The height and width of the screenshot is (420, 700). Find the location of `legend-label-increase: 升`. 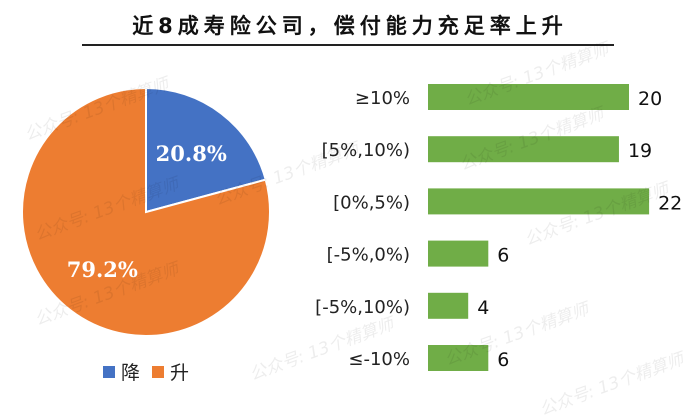

legend-label-increase: 升 is located at coordinates (180, 373).